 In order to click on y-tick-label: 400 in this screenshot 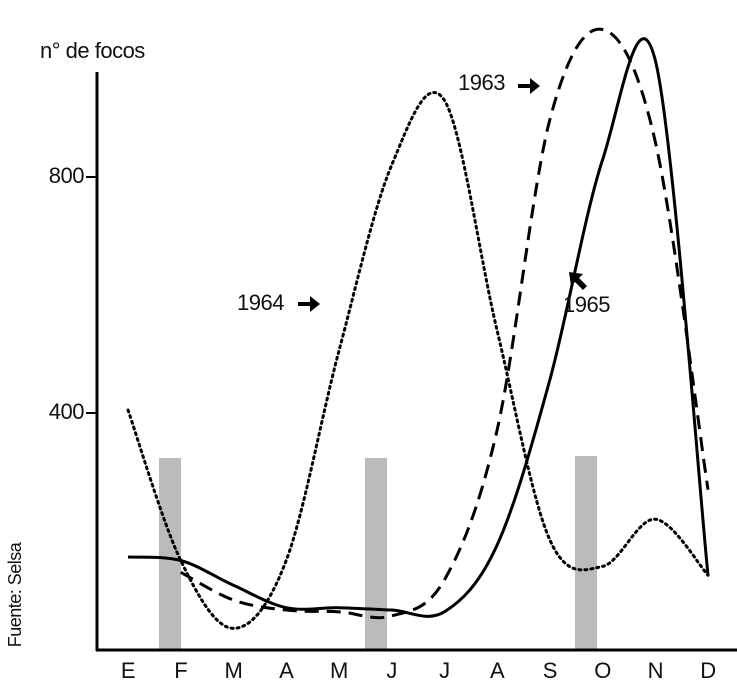, I will do `click(66, 411)`.